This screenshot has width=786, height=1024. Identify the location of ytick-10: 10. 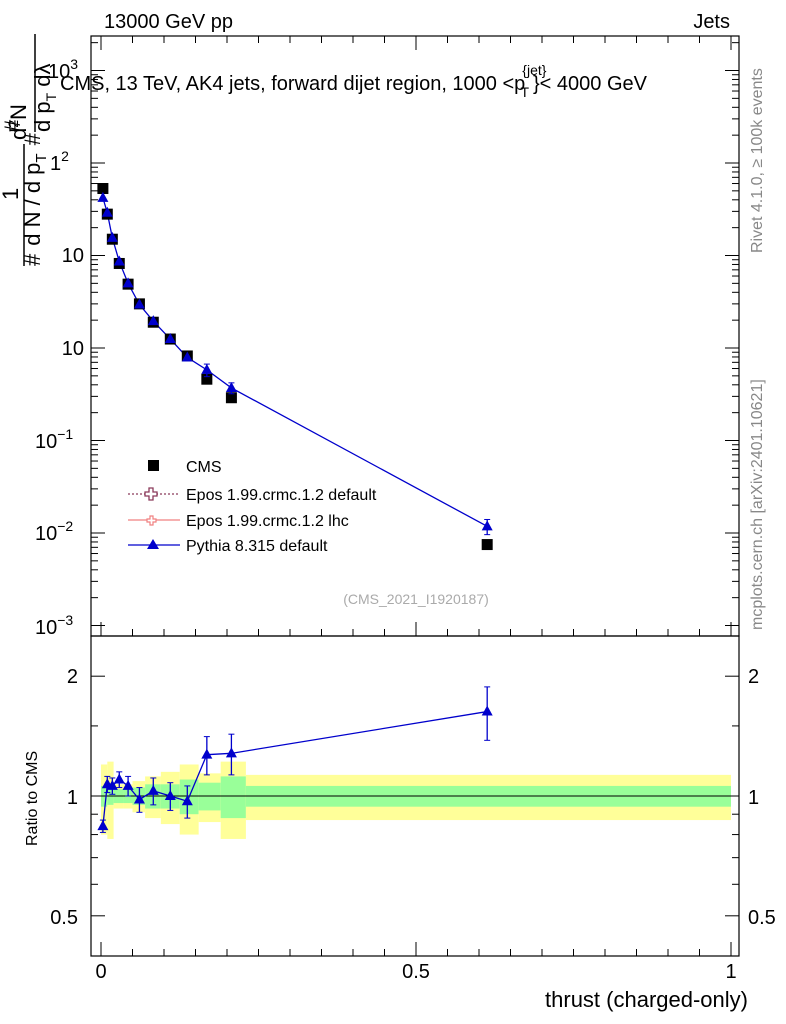
(73, 256).